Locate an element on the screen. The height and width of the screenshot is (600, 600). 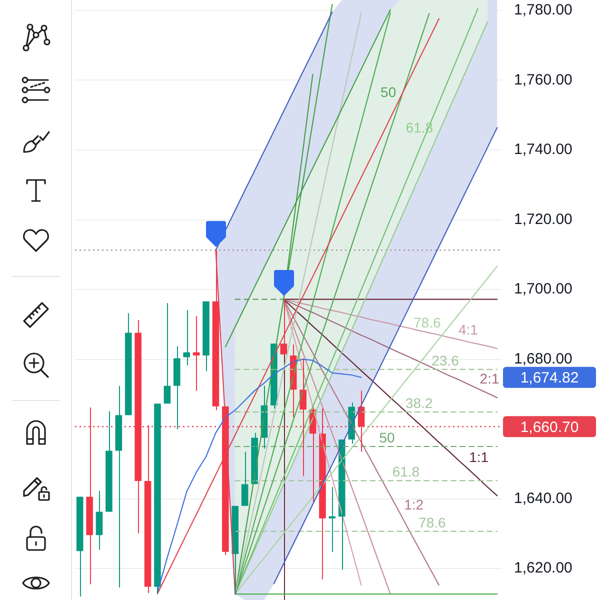
series-label: 1:1 is located at coordinates (479, 457).